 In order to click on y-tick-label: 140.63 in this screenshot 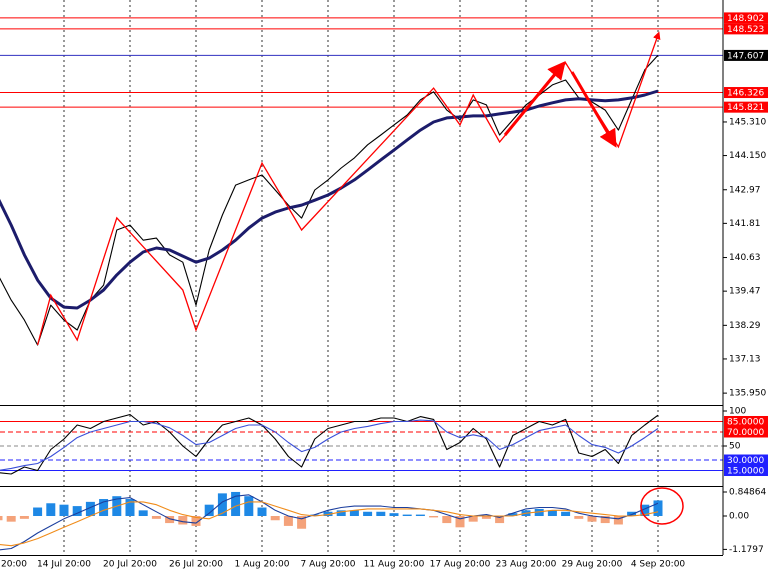, I will do `click(745, 258)`.